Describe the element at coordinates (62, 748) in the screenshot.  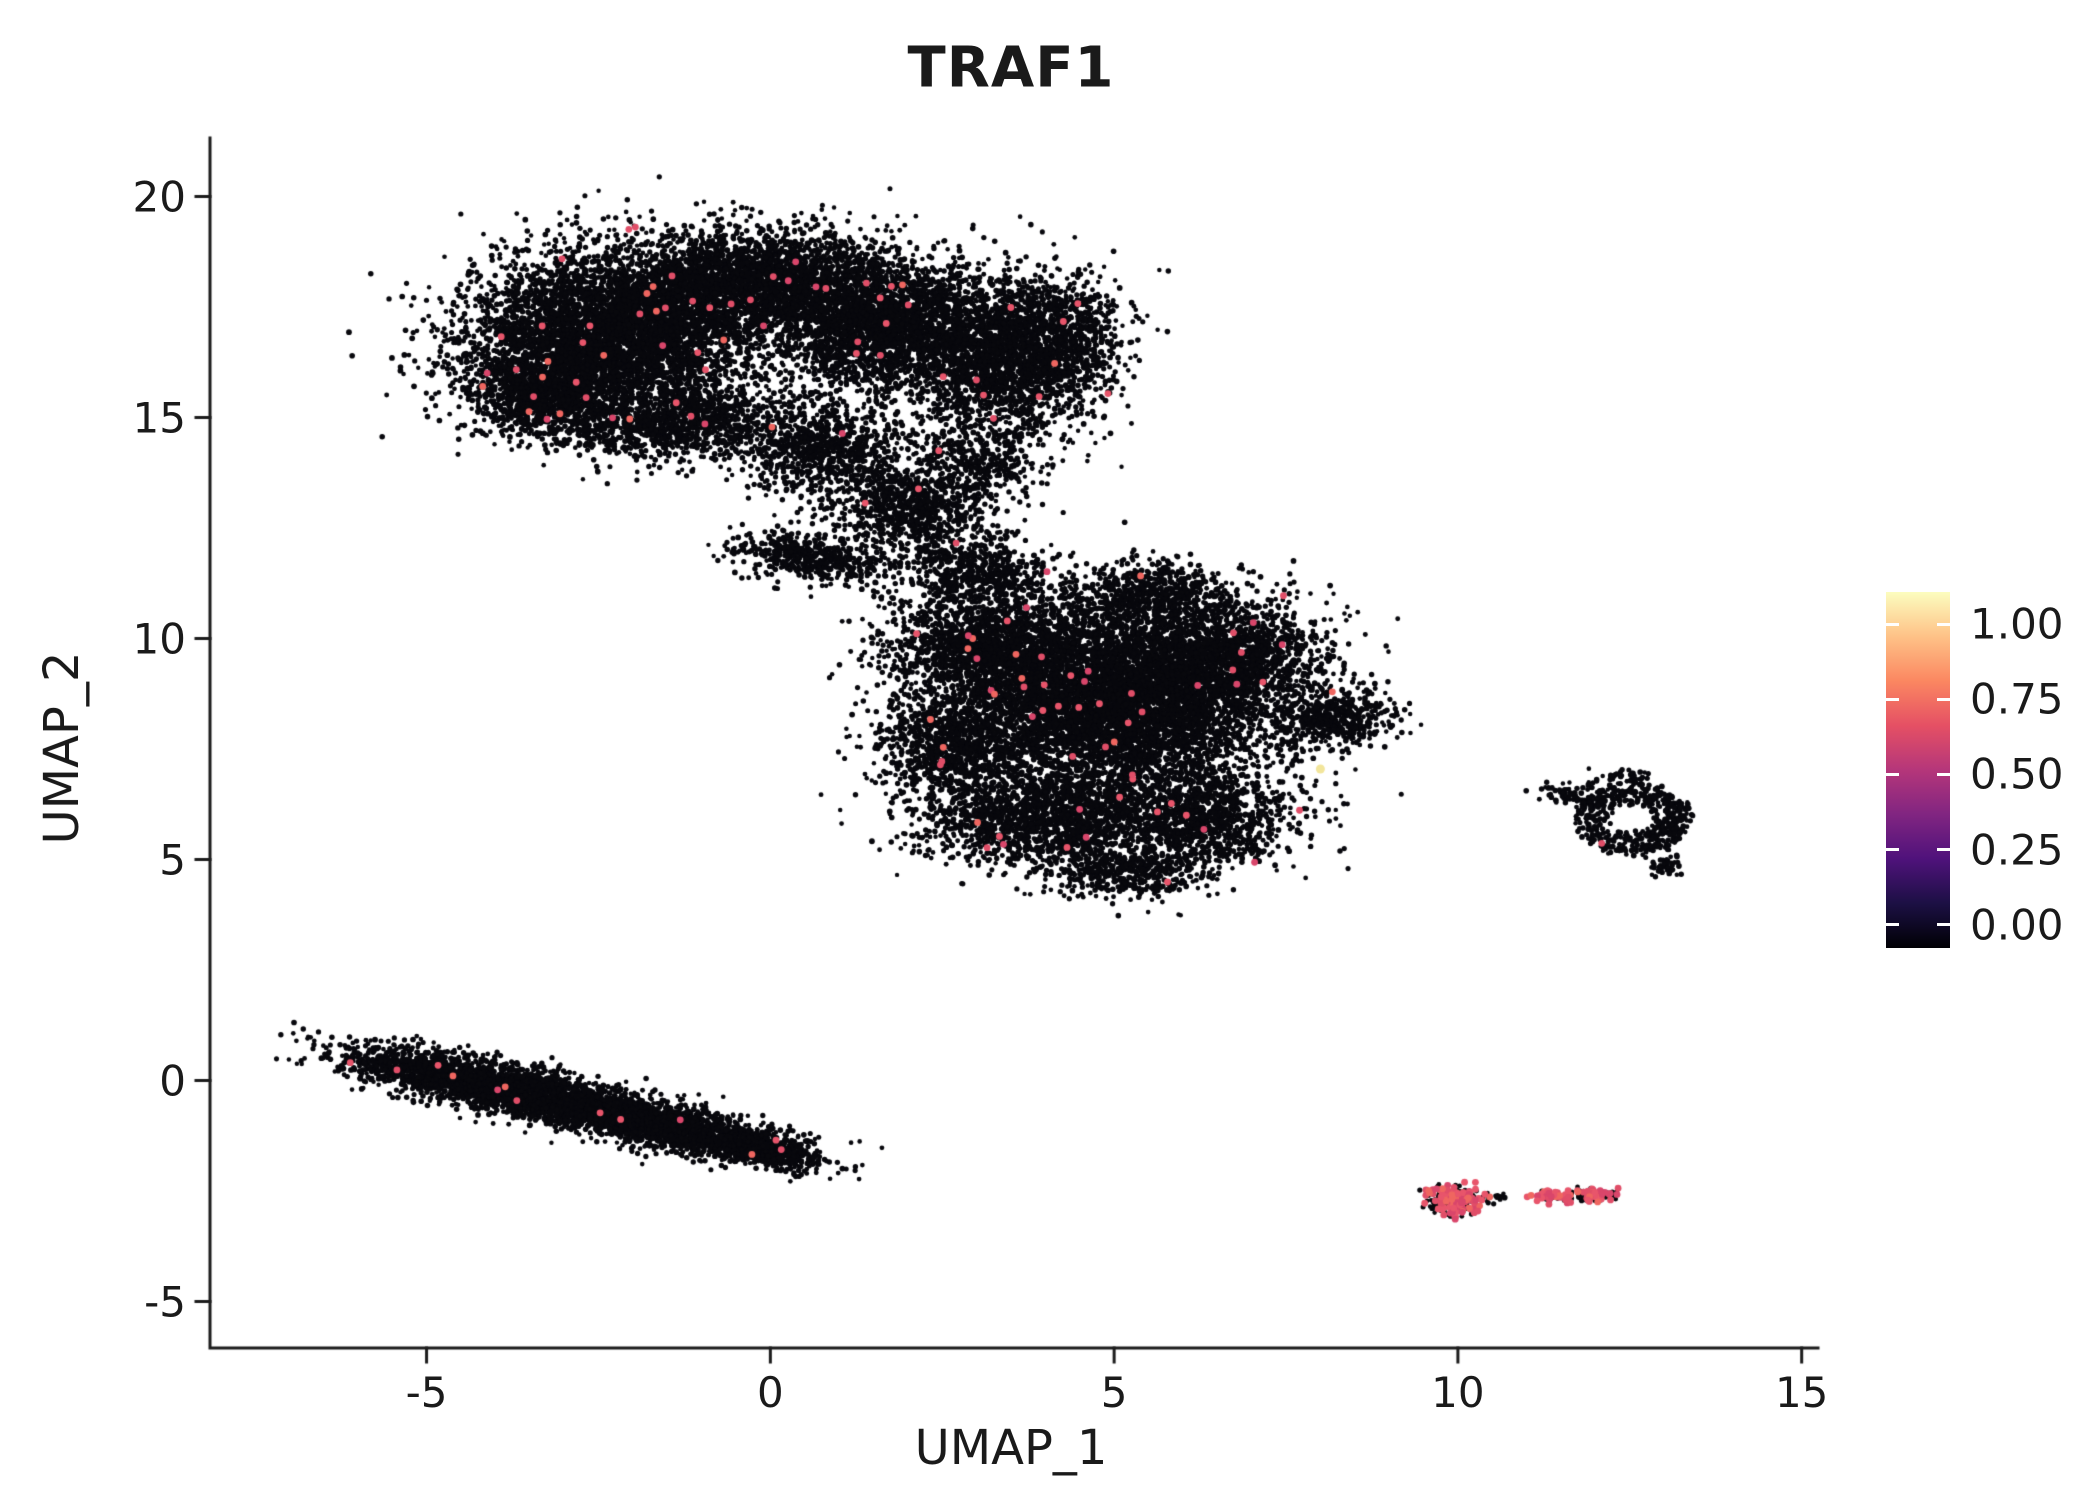
I see `y-axis-title: UMAP_2` at that location.